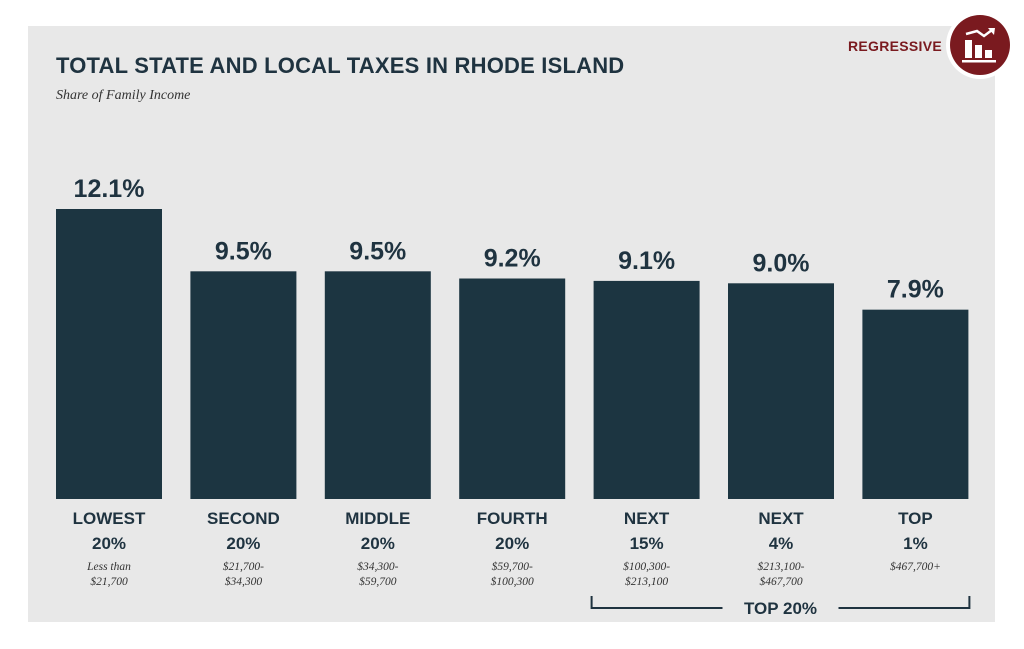  I want to click on income-range-1-0: $21,700-, so click(243, 566).